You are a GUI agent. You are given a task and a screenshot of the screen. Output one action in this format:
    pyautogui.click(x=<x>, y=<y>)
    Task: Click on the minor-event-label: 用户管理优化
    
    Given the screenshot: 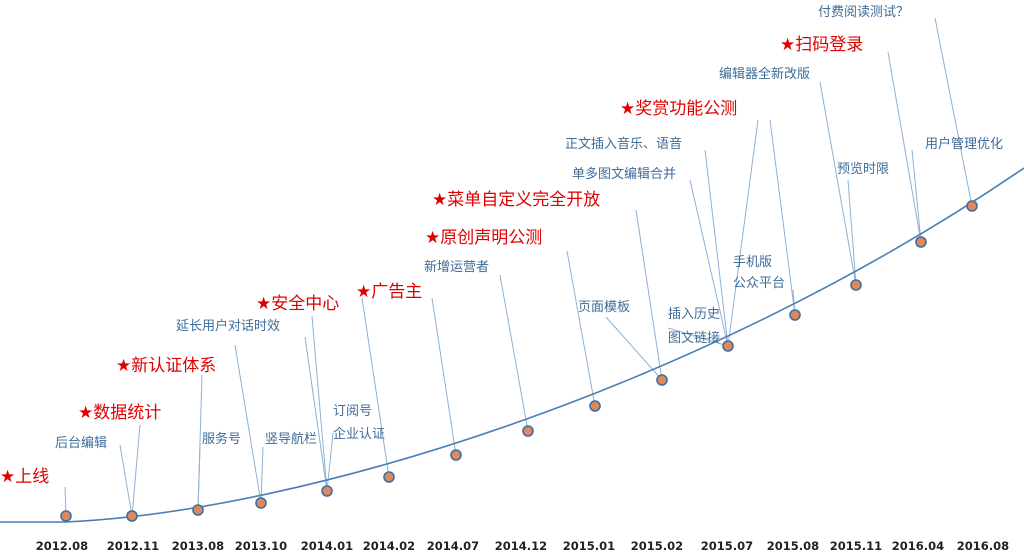 What is the action you would take?
    pyautogui.click(x=964, y=144)
    